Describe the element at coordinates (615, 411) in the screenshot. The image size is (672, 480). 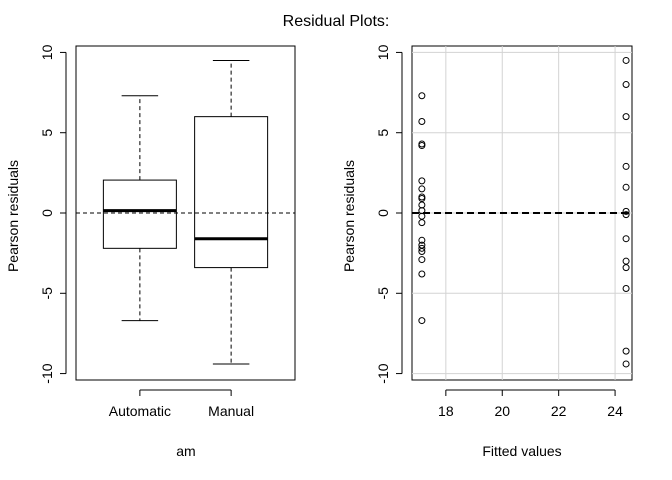
I see `scatter-x-tick-label: 24` at that location.